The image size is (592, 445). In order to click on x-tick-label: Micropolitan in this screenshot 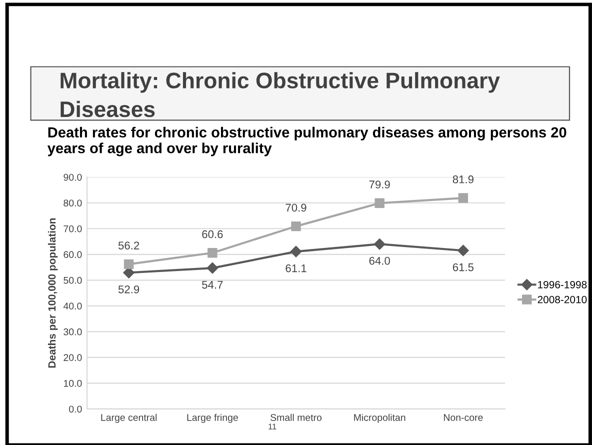, I will do `click(380, 418)`.